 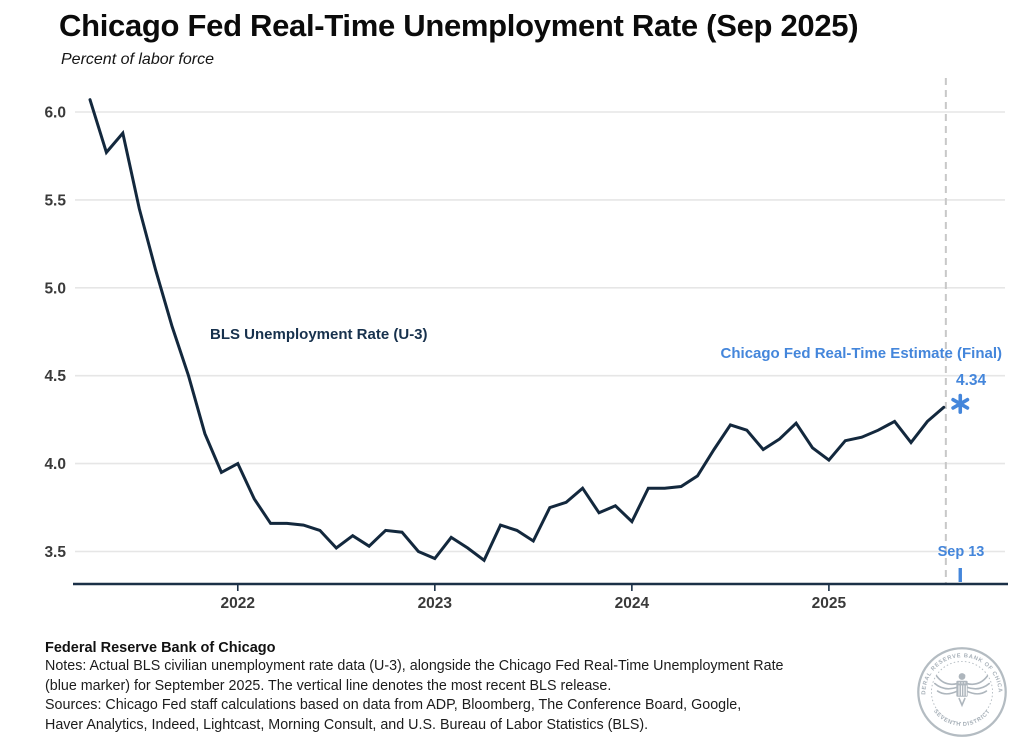 I want to click on release-date-label: Sep 13, so click(x=961, y=552).